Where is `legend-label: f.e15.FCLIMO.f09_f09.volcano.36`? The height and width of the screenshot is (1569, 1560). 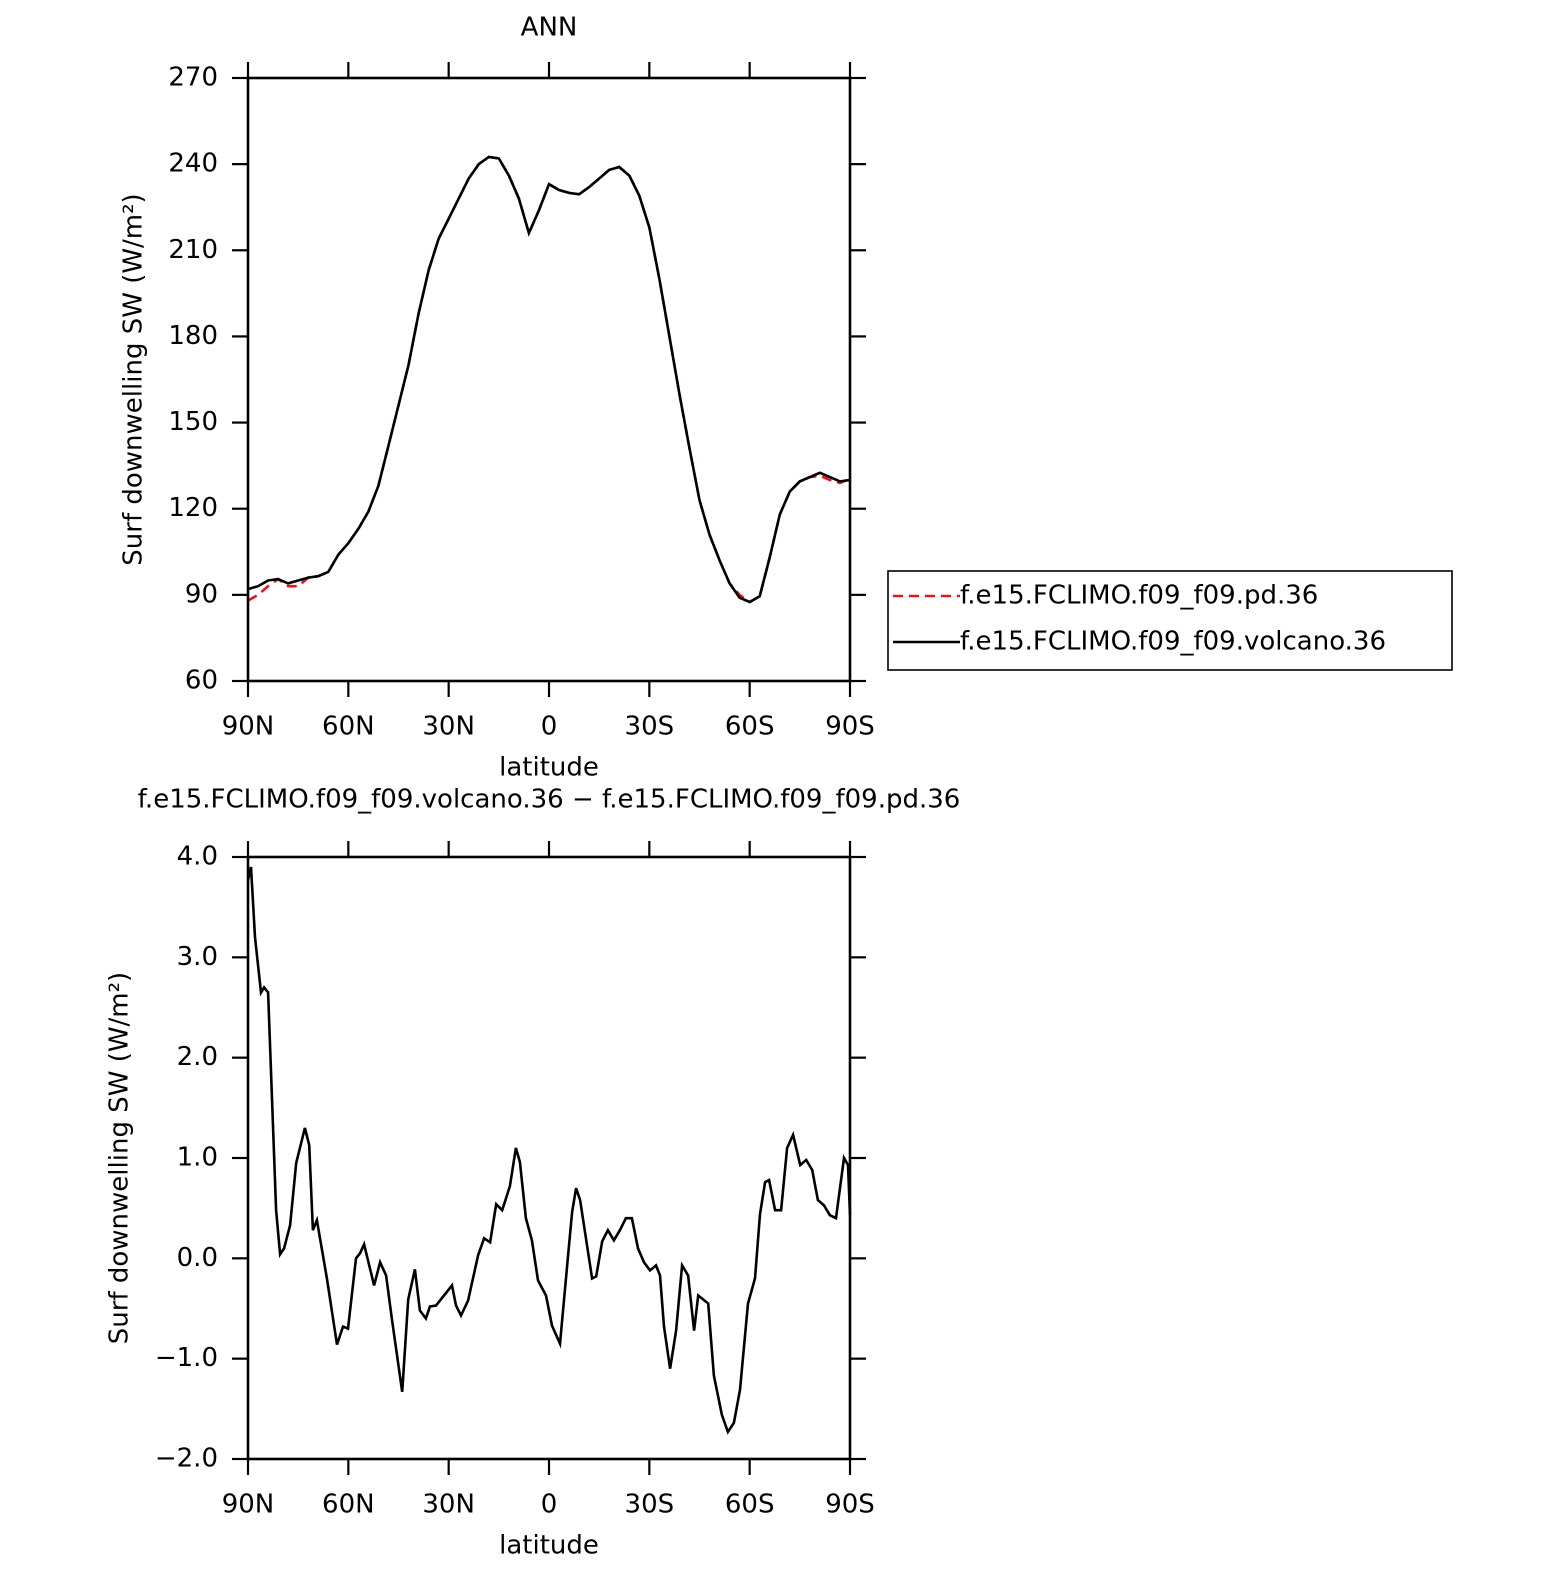
legend-label: f.e15.FCLIMO.f09_f09.volcano.36 is located at coordinates (1173, 642).